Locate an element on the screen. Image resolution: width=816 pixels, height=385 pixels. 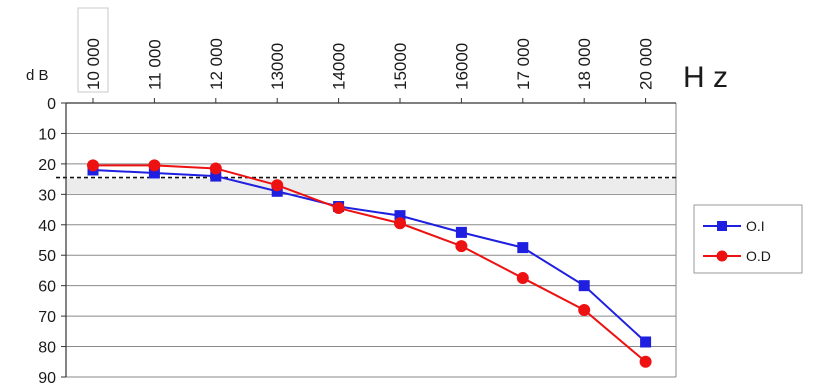
legend-box is located at coordinates (748, 239).